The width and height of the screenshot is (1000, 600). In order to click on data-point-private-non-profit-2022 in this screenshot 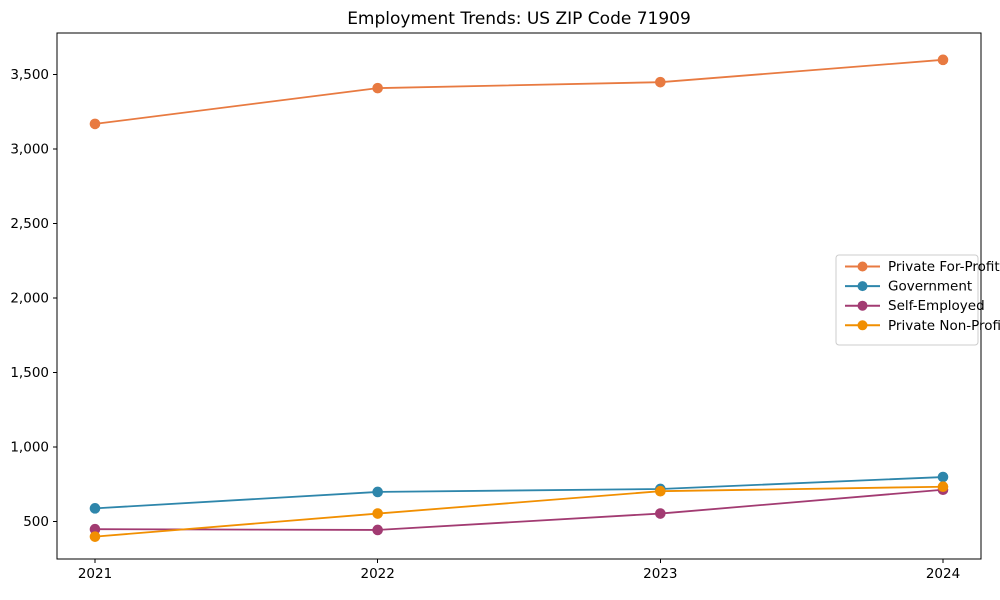, I will do `click(377, 513)`.